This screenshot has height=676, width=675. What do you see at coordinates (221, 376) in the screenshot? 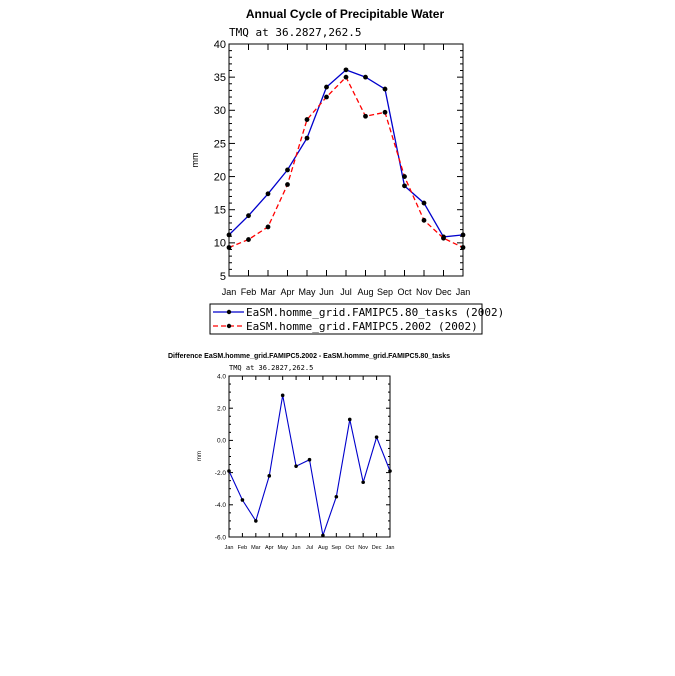
I see `y-tick-label: 4.0` at bounding box center [221, 376].